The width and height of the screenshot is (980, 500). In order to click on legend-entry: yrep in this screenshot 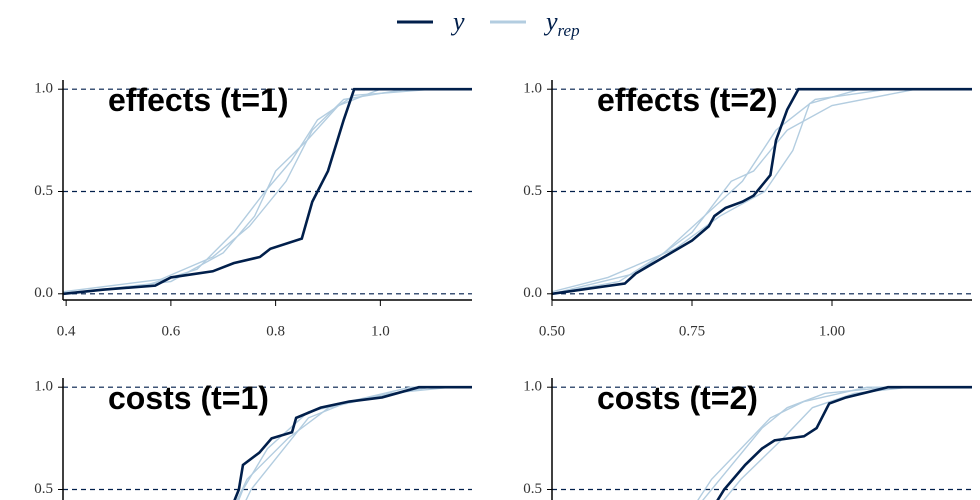, I will do `click(535, 23)`.